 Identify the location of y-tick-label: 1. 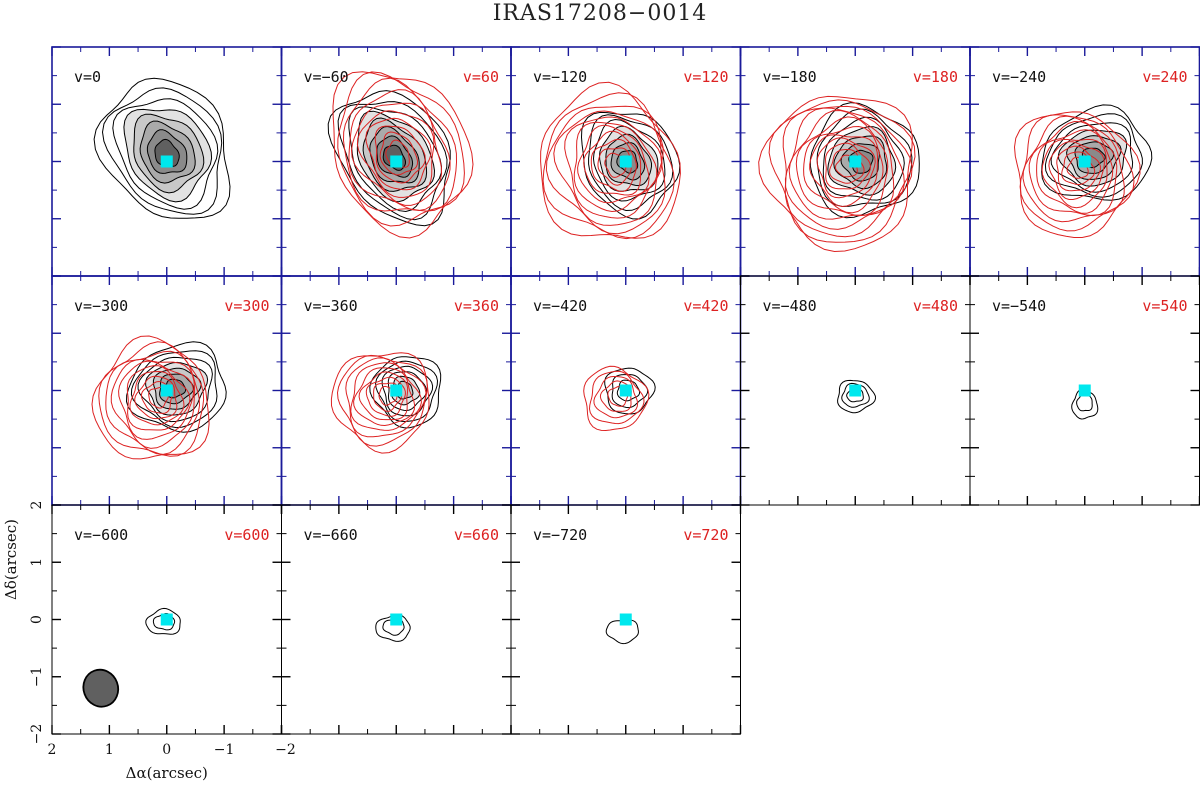
(37, 562).